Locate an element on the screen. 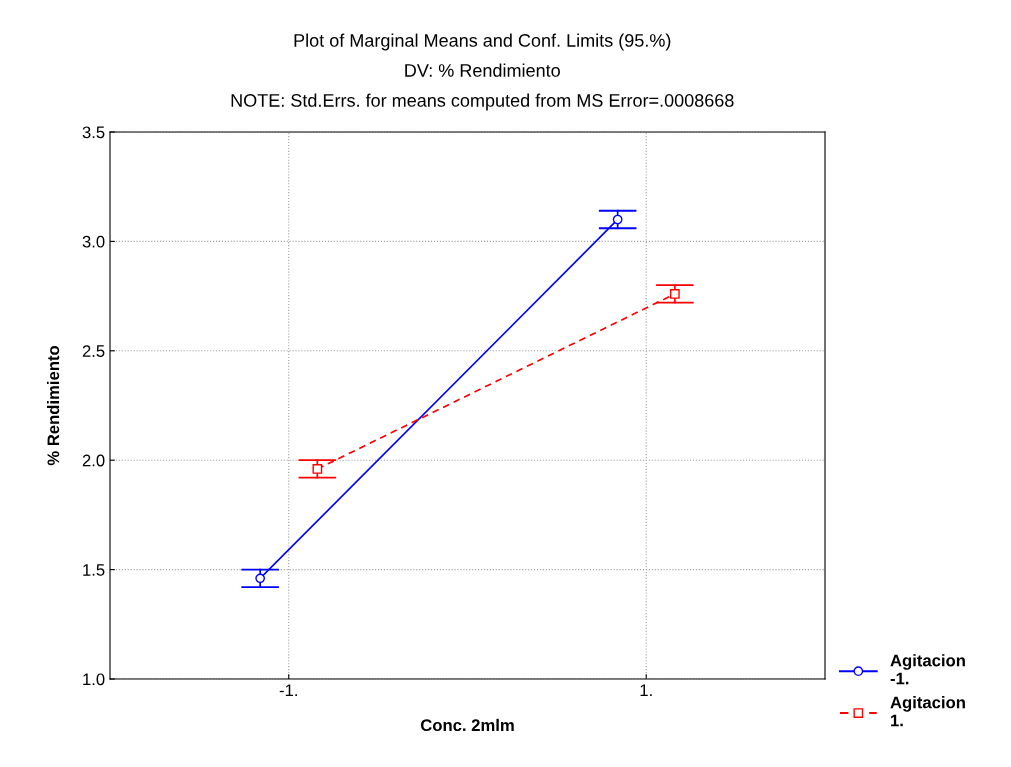 The width and height of the screenshot is (1011, 767). x-tick-label: 1. is located at coordinates (646, 690).